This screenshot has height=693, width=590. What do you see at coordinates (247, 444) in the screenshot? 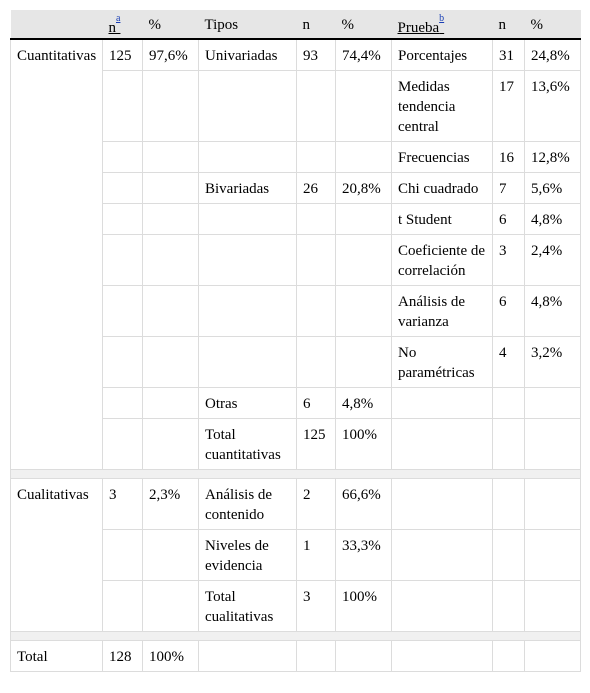
I see `tipo-total-cuantitativas: Total cuantitativas` at bounding box center [247, 444].